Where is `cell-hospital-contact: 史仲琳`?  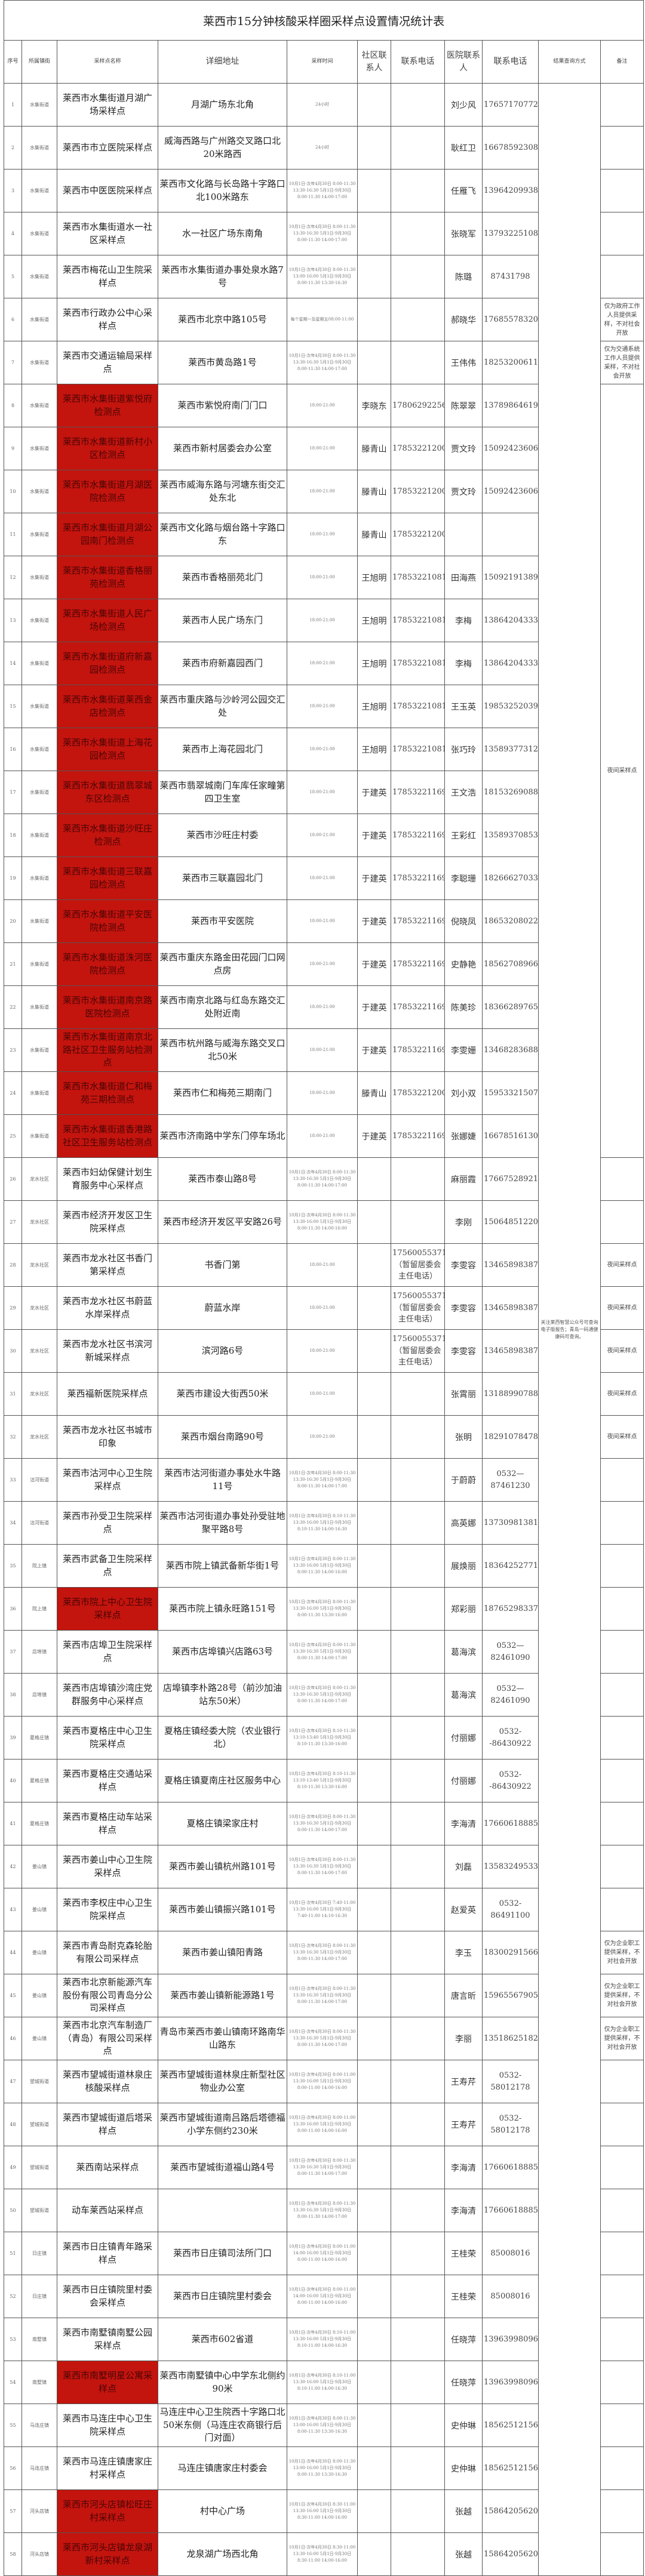
cell-hospital-contact: 史仲琳 is located at coordinates (464, 2468).